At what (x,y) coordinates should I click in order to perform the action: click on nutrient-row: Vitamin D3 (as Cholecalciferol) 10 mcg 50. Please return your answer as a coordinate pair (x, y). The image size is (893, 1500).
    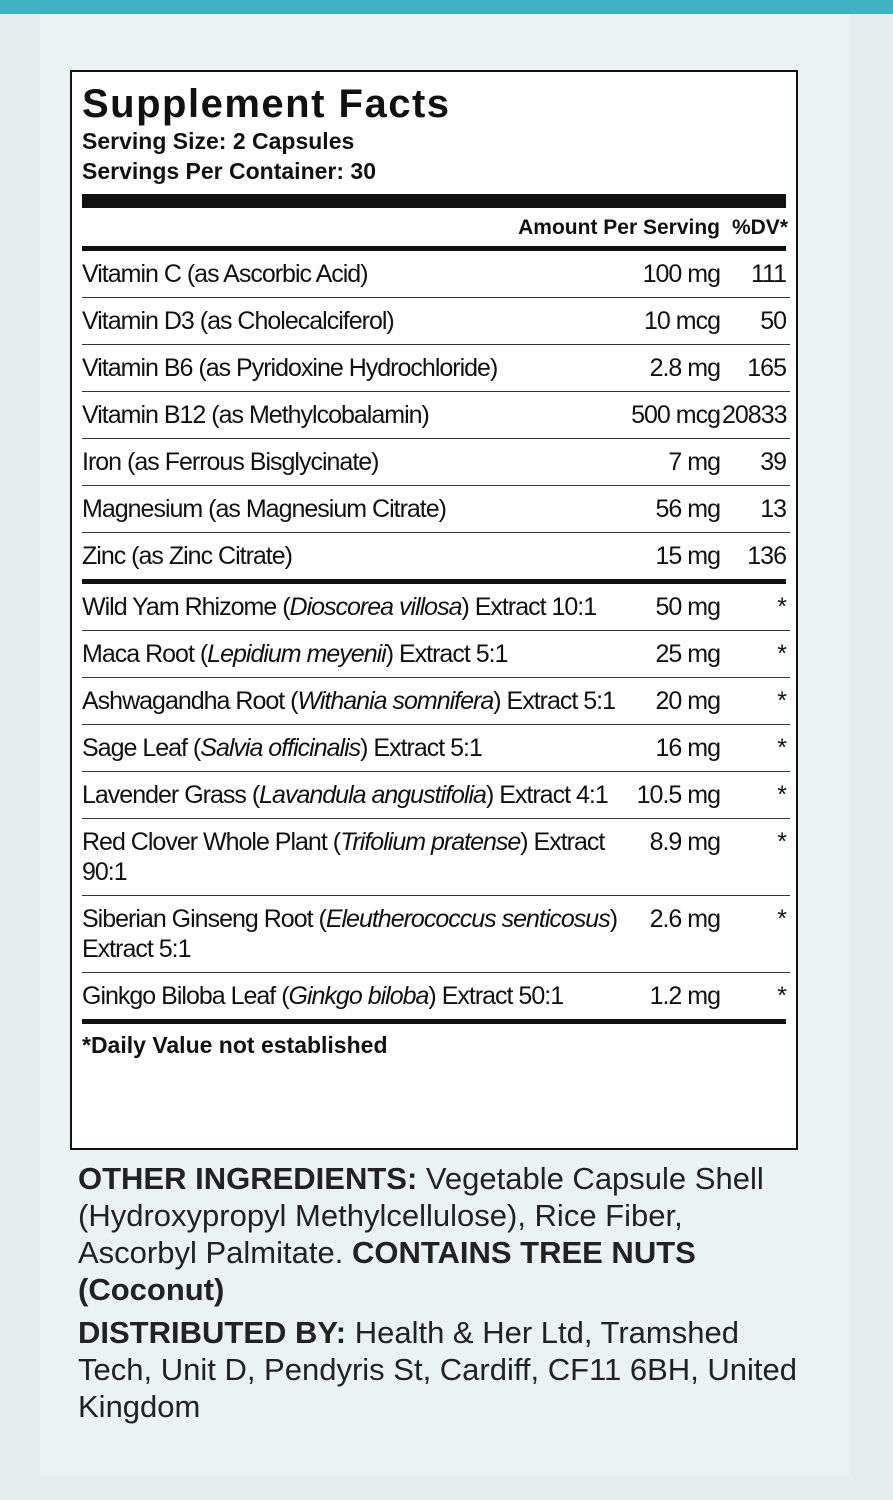
    Looking at the image, I should click on (436, 321).